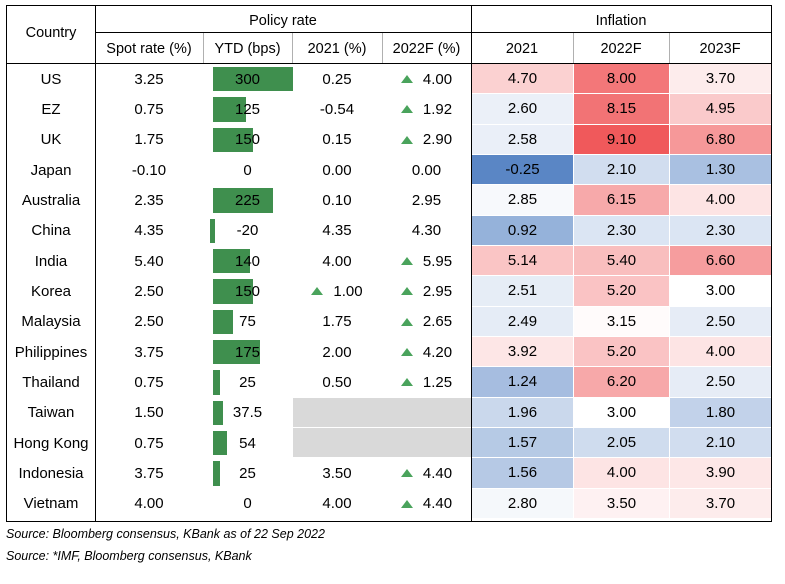  Describe the element at coordinates (522, 442) in the screenshot. I see `inflation-cell: 1.57` at that location.